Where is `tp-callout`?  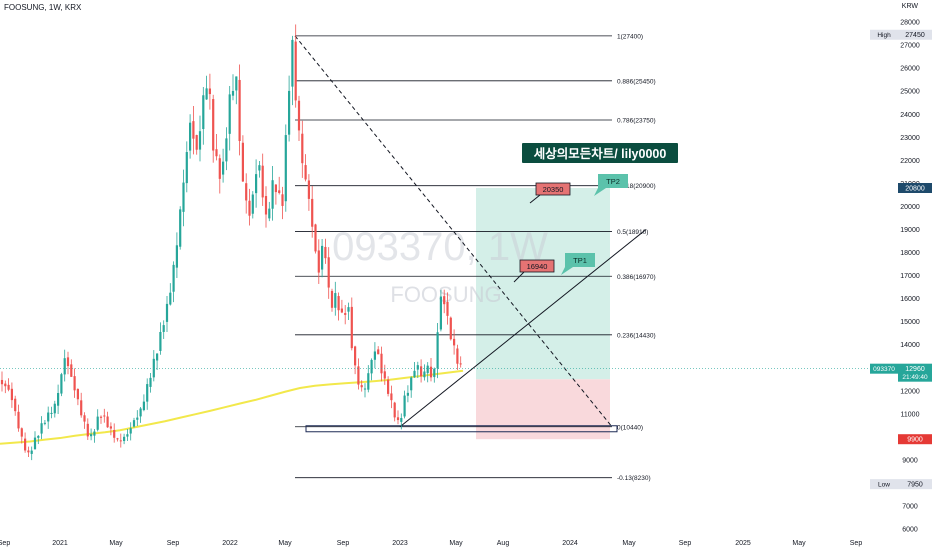
tp-callout is located at coordinates (611, 185).